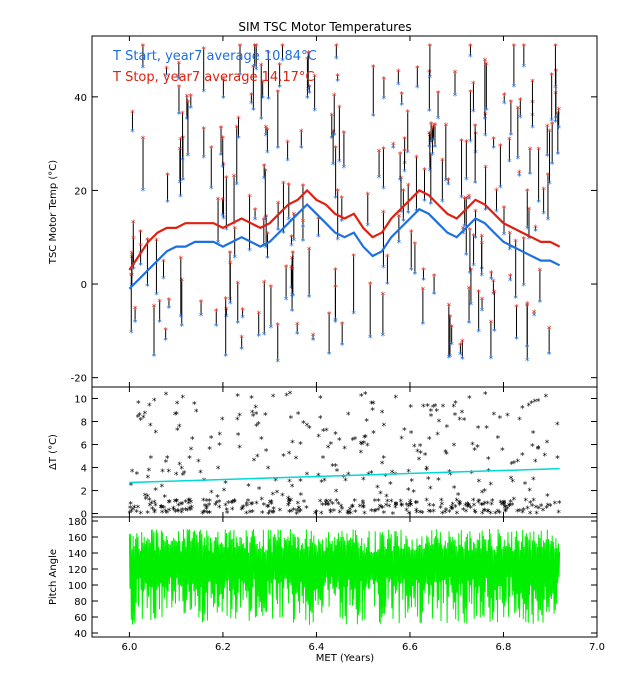 The height and width of the screenshot is (680, 620). I want to click on y-tick-label: 0, so click(84, 285).